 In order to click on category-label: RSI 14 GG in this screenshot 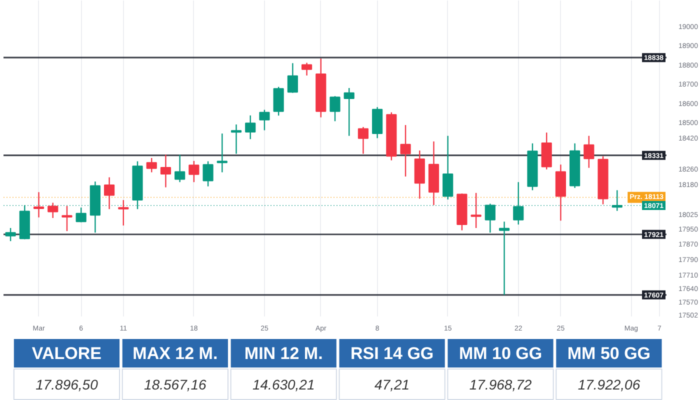, I will do `click(392, 353)`.